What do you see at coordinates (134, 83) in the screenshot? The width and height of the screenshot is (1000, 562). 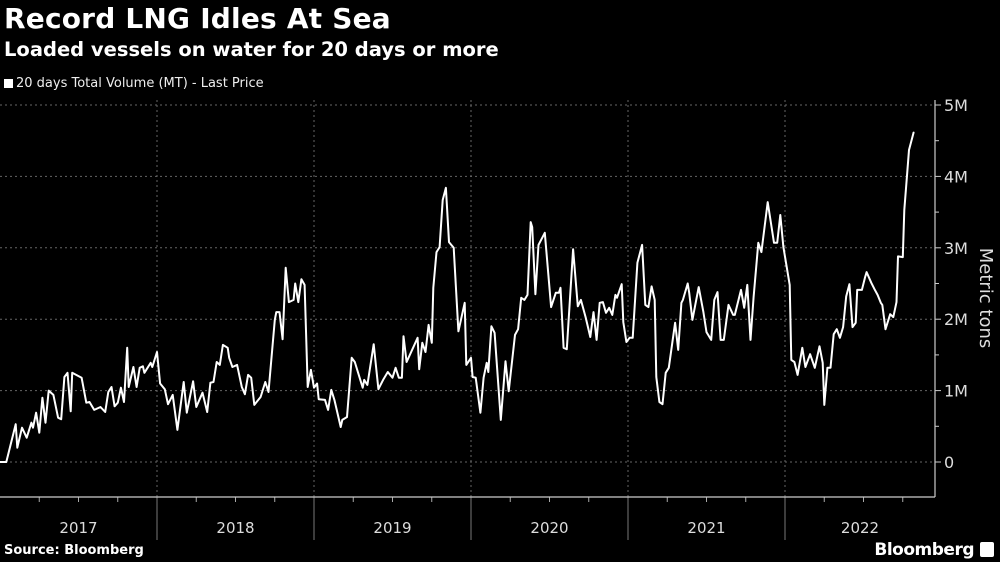 I see `legend: 20 days Total Volume (MT) - Last Price` at bounding box center [134, 83].